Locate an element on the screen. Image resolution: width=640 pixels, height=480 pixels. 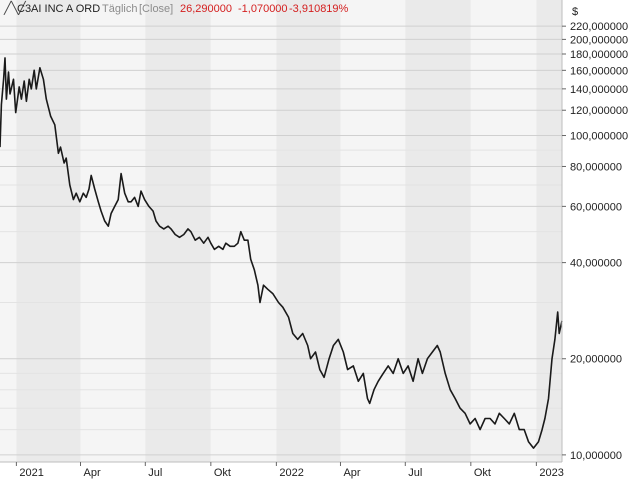
x-tick-label: 2022 is located at coordinates (291, 473).